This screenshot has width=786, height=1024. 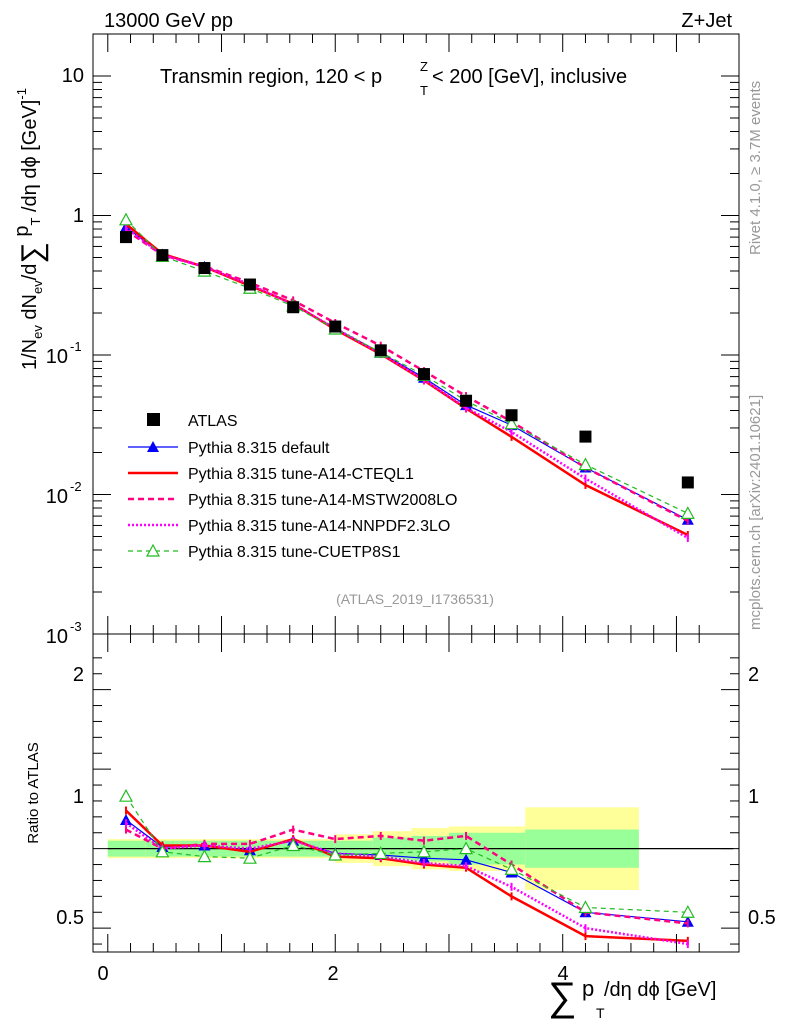 What do you see at coordinates (35, 222) in the screenshot?
I see `ylabel-sub-t: T` at bounding box center [35, 222].